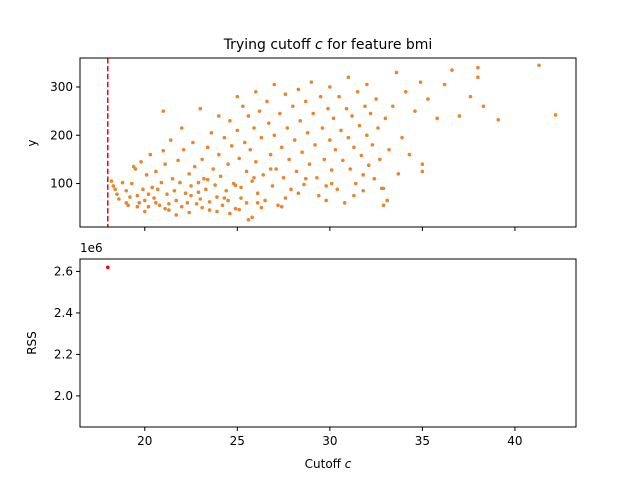 This screenshot has width=640, height=480. What do you see at coordinates (32, 142) in the screenshot?
I see `top-y-label: y` at bounding box center [32, 142].